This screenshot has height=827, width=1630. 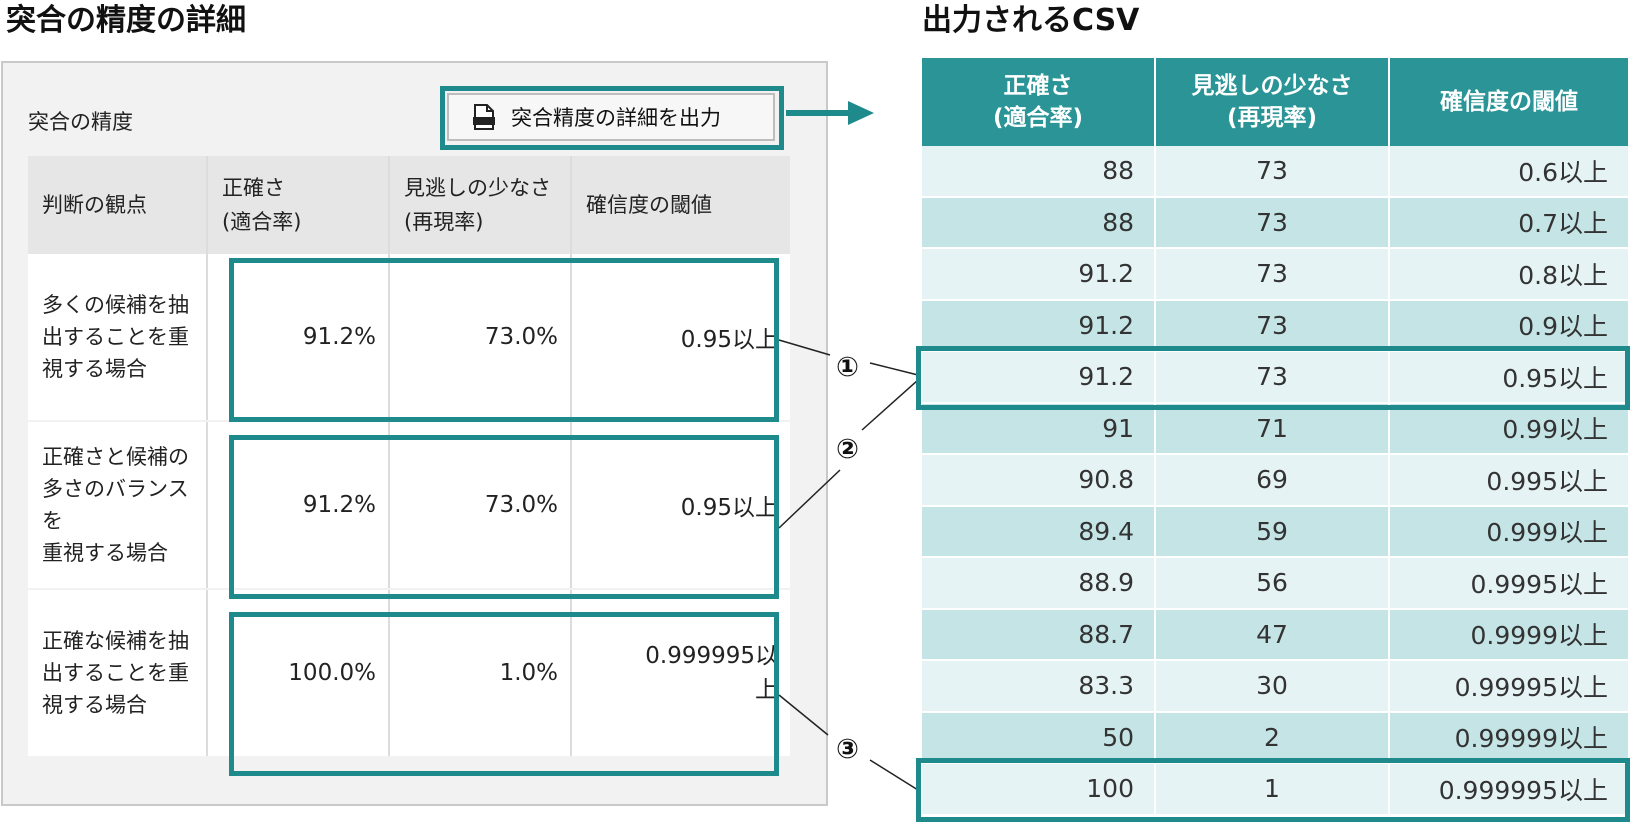 I want to click on row-label: 正確さと候補の 多さのバランスを 重視する場合, so click(x=118, y=505).